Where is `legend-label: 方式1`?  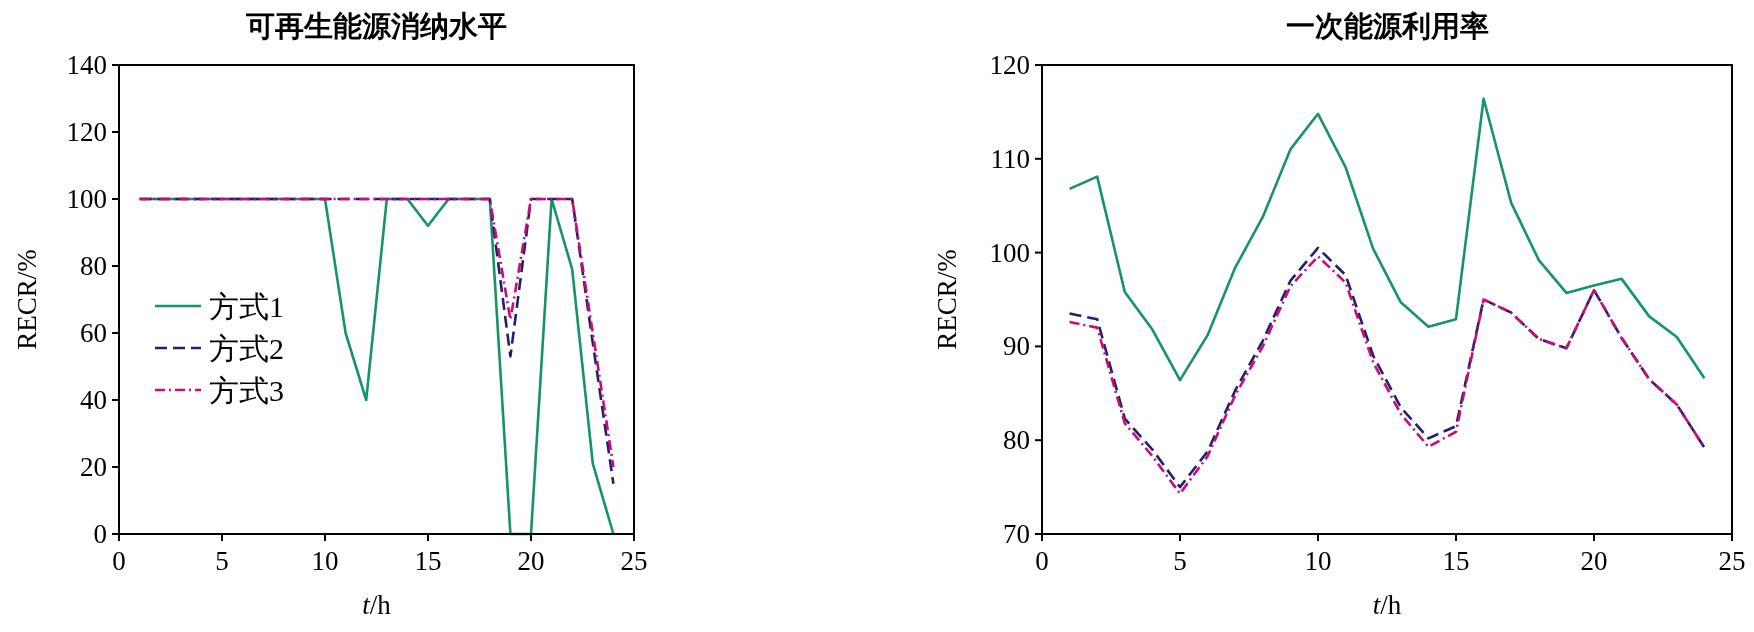
legend-label: 方式1 is located at coordinates (246, 306).